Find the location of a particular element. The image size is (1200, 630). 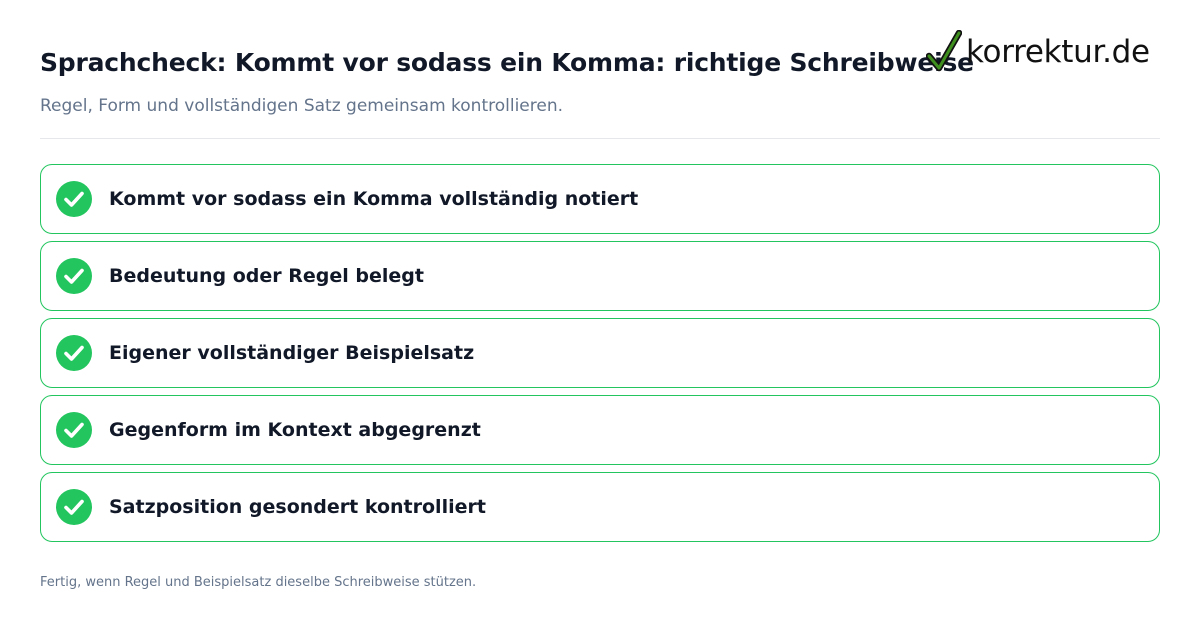

checklist-item: Eigener vollständiger Beispielsatz is located at coordinates (600, 353).